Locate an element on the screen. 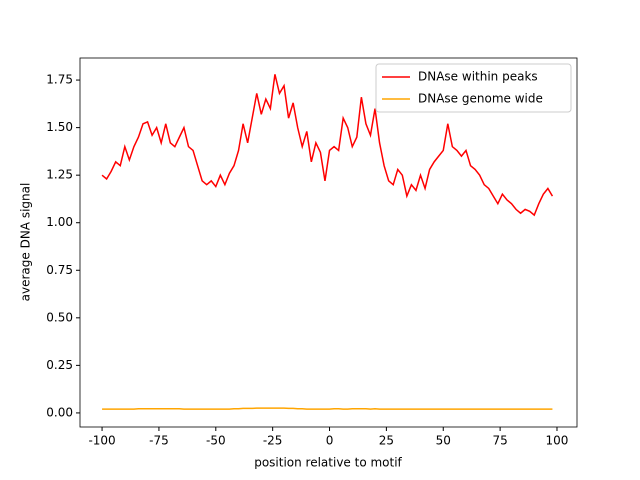 Image resolution: width=640 pixels, height=480 pixels. x-tick-label: 75 is located at coordinates (499, 441).